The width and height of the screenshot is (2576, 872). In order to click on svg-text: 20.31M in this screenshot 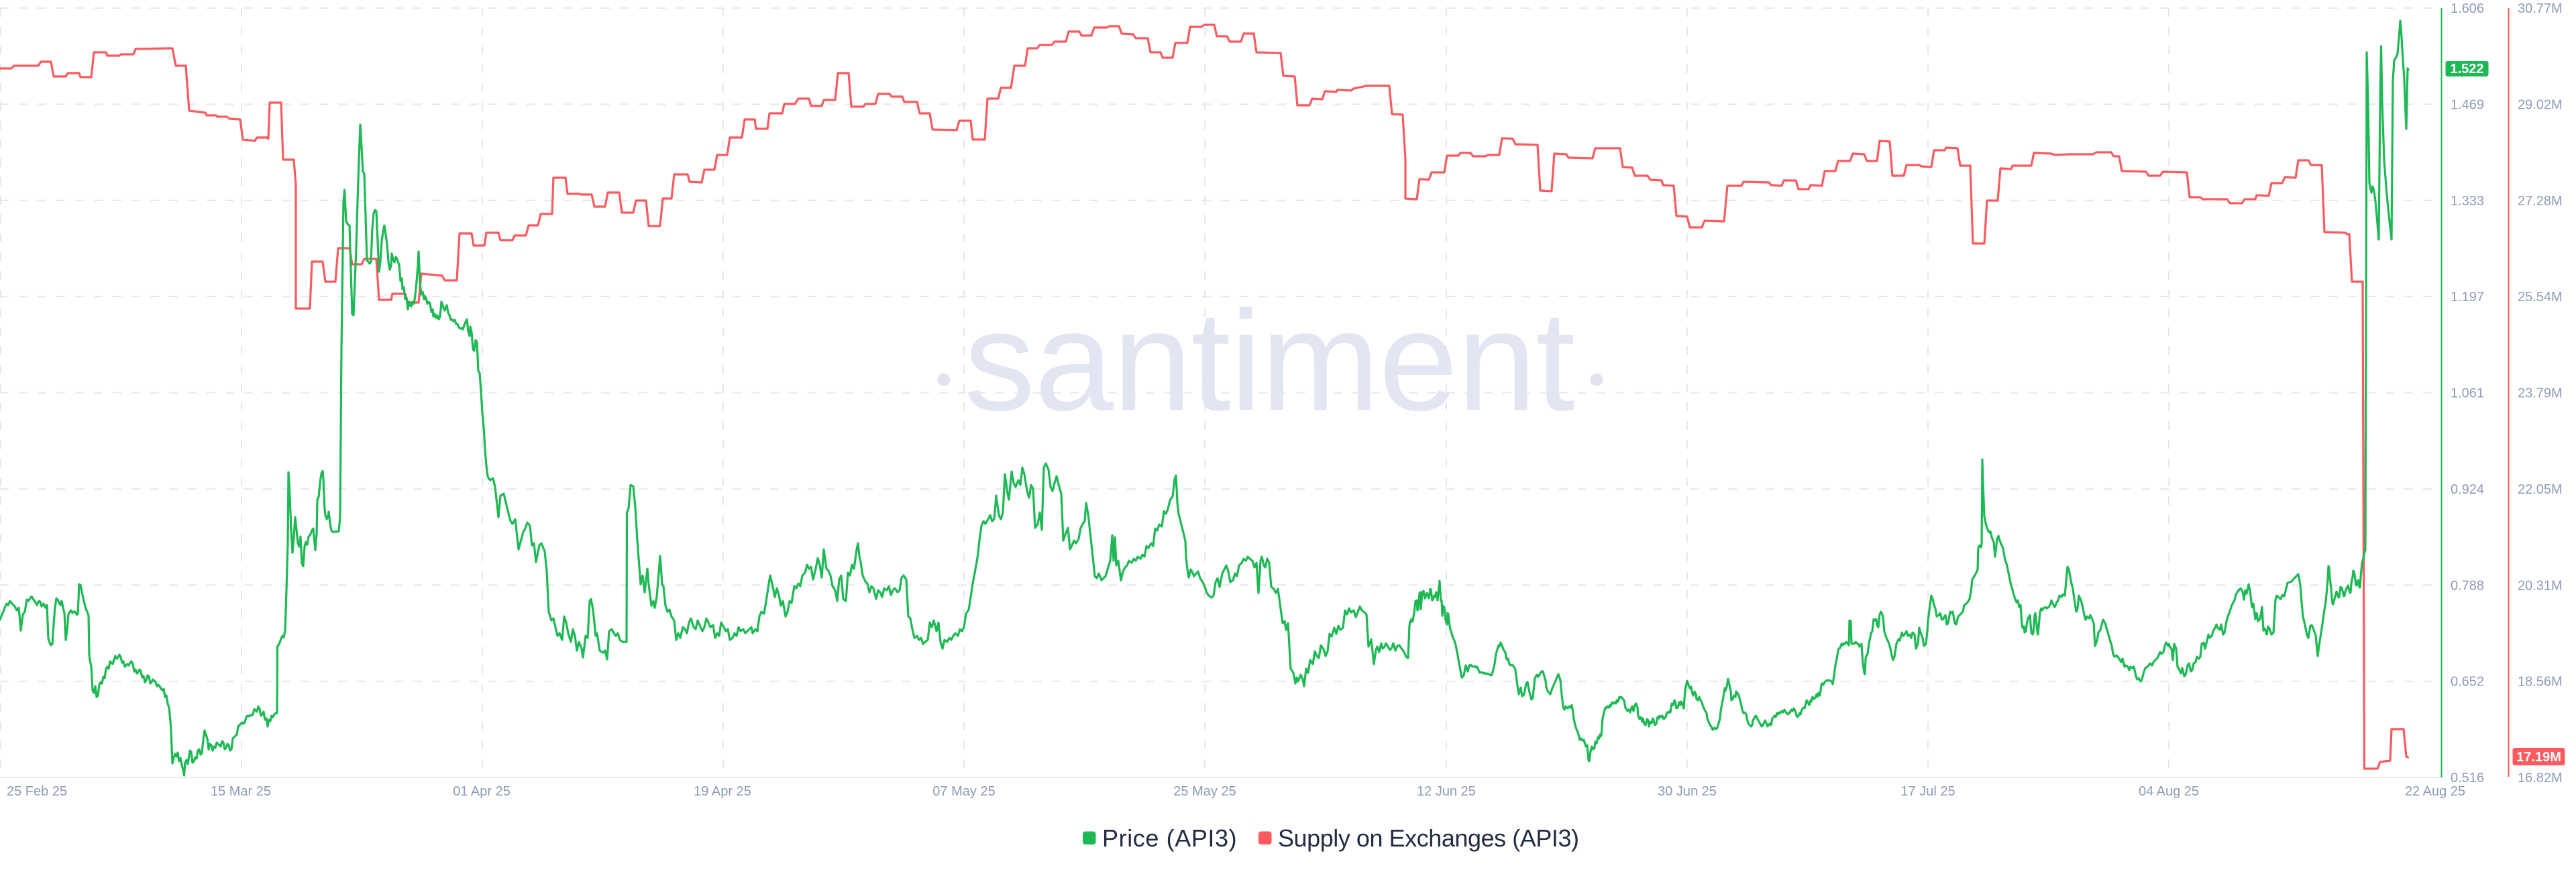, I will do `click(2540, 585)`.